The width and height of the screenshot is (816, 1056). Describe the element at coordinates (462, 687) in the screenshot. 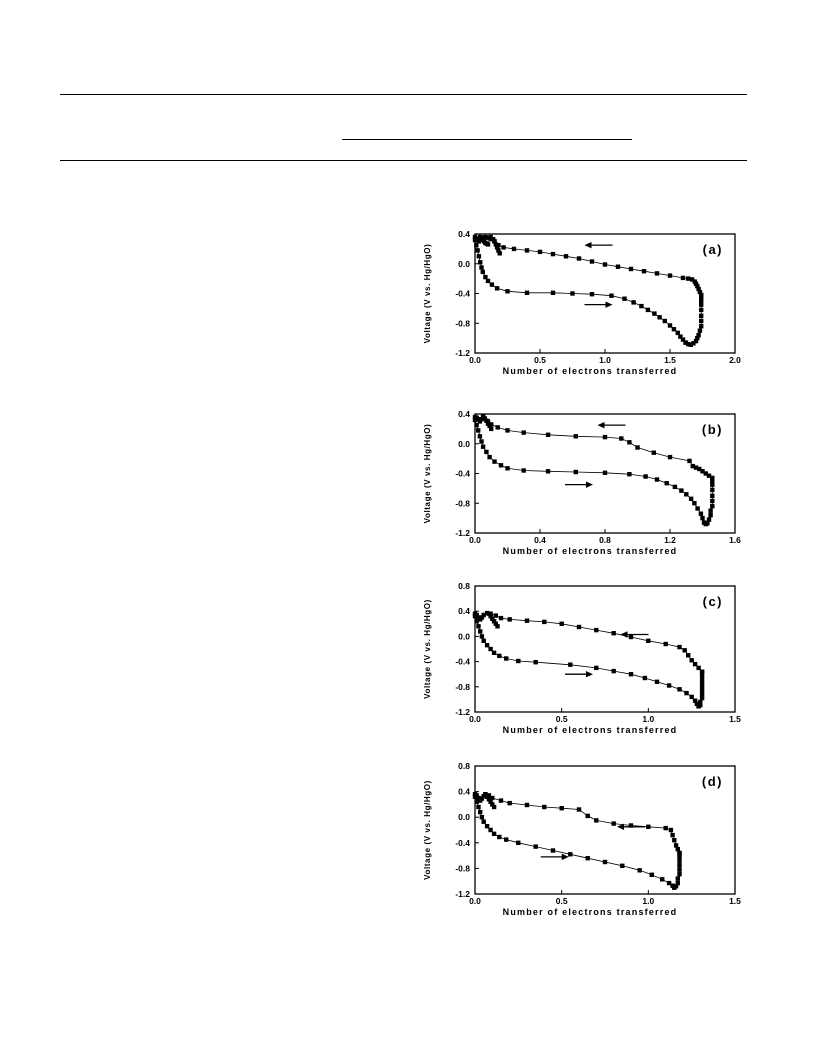

I see `y-tick-label: -0.8` at that location.